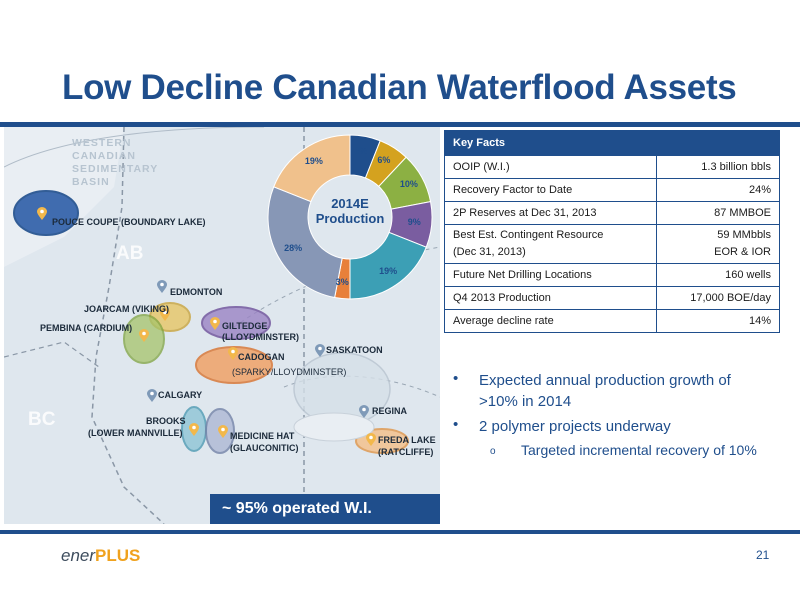  Describe the element at coordinates (742, 252) in the screenshot. I see `fact-value-line-2: EOR & IOR` at that location.